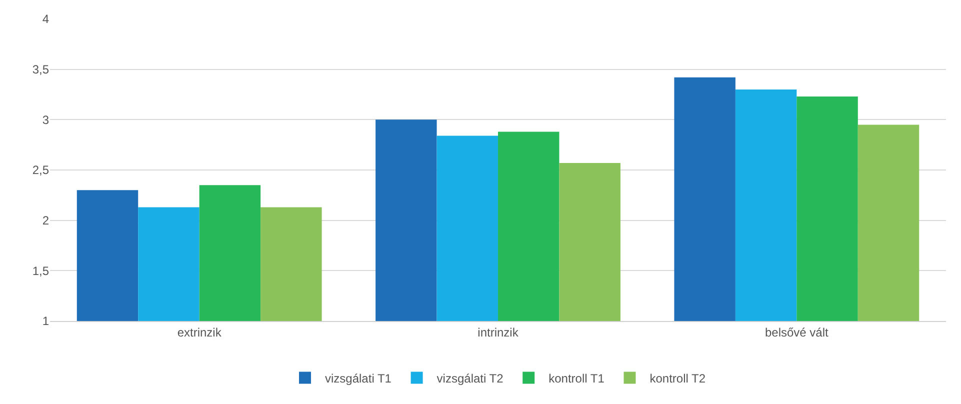  Describe the element at coordinates (470, 378) in the screenshot. I see `legend-label: vizsgálati T2` at that location.